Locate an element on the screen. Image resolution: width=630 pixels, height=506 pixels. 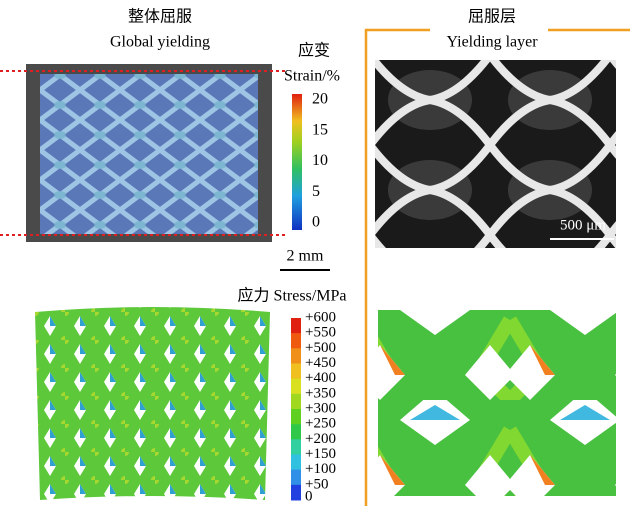
stress-tick-label: +100 is located at coordinates (320, 469).